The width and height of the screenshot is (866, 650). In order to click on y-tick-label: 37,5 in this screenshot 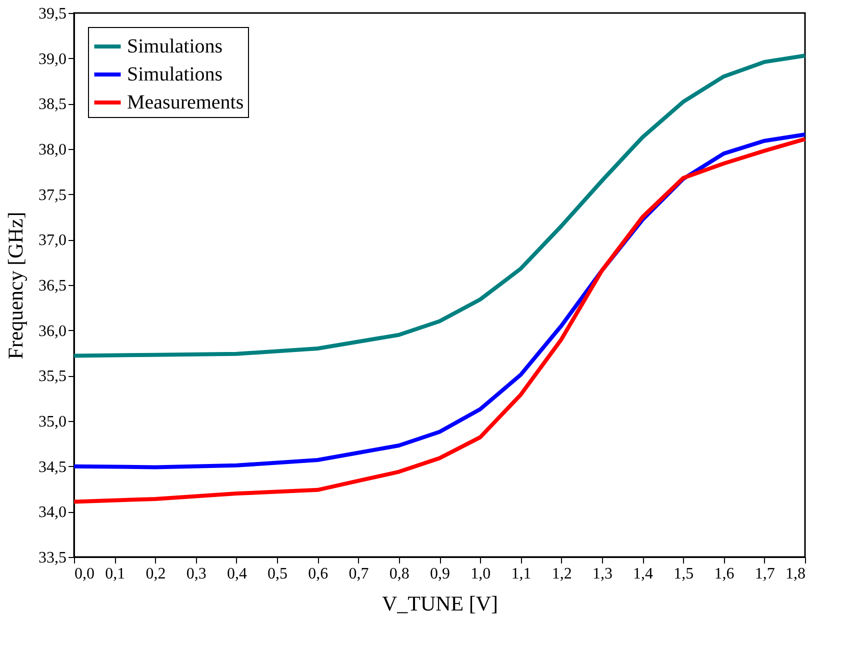, I will do `click(52, 195)`.